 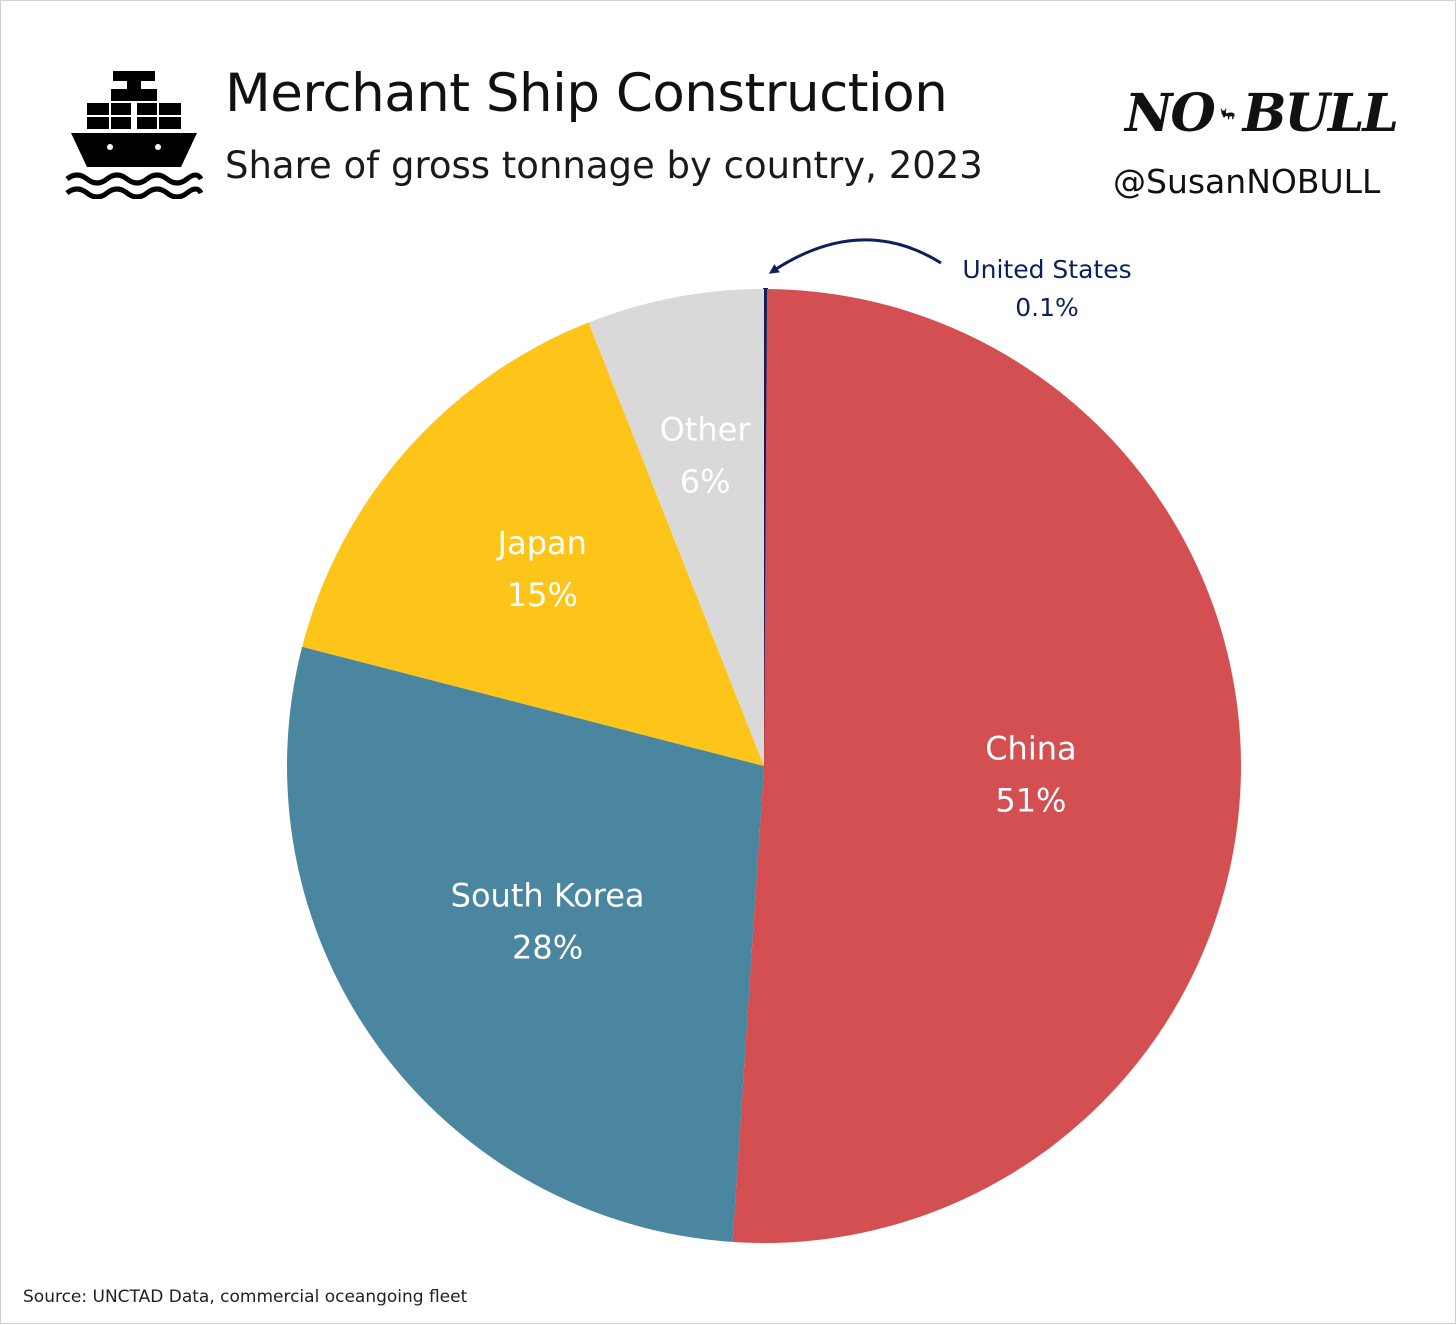 What do you see at coordinates (541, 543) in the screenshot?
I see `slice-name-label: Japan` at bounding box center [541, 543].